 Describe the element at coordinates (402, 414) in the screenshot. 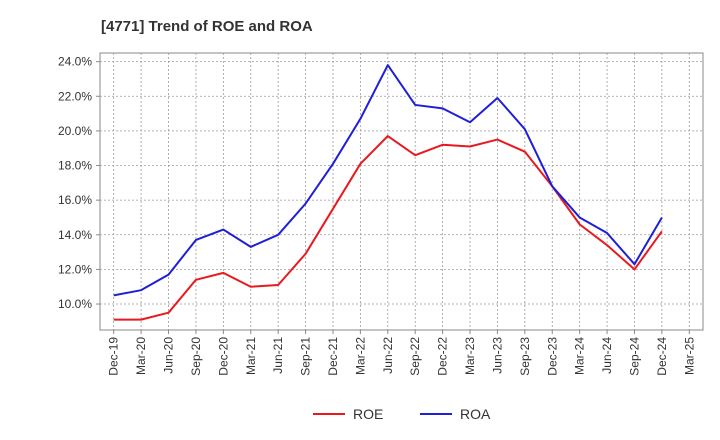

I see `legend: ROE ROA` at that location.